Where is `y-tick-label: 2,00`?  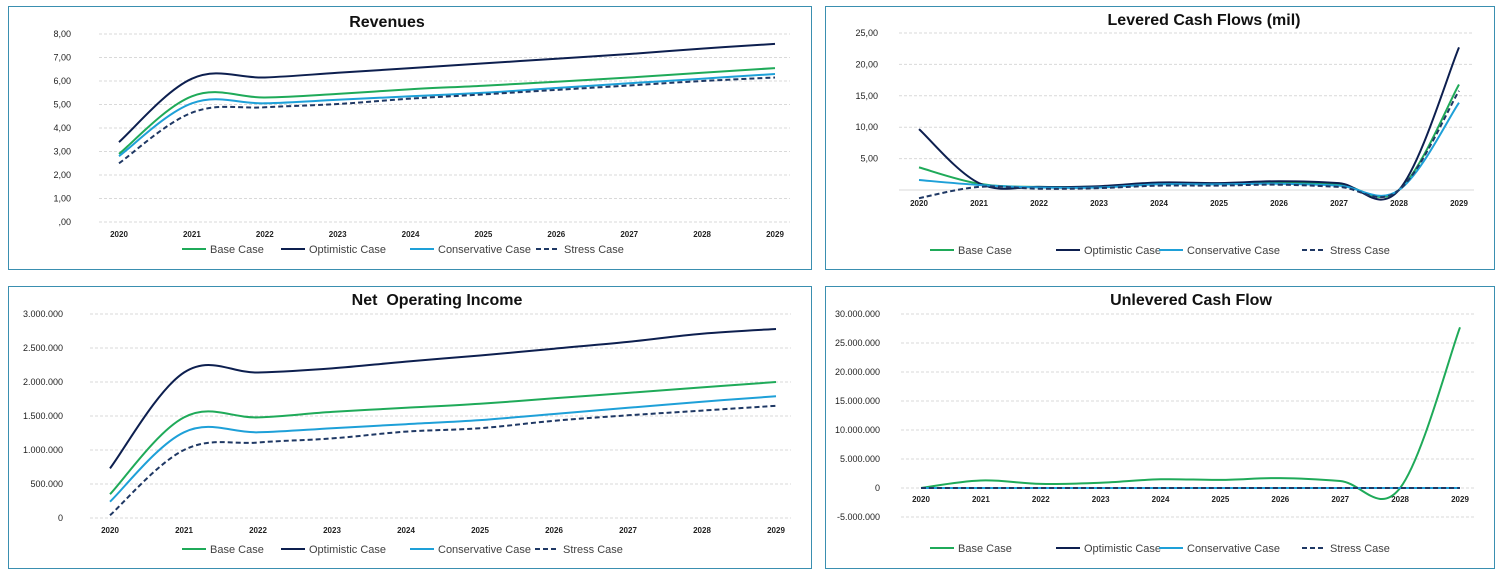 y-tick-label: 2,00 is located at coordinates (62, 175).